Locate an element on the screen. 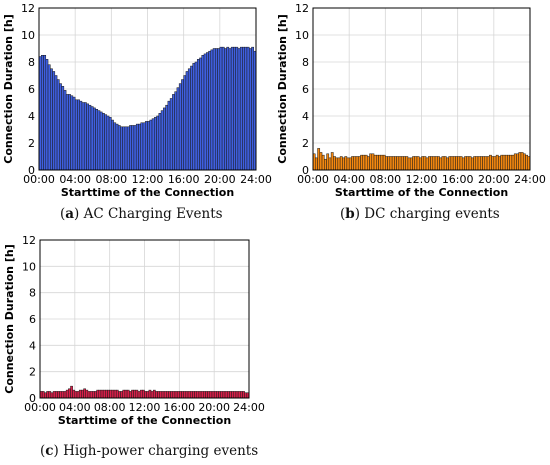  x-tick-label: 16:00 is located at coordinates (179, 407).